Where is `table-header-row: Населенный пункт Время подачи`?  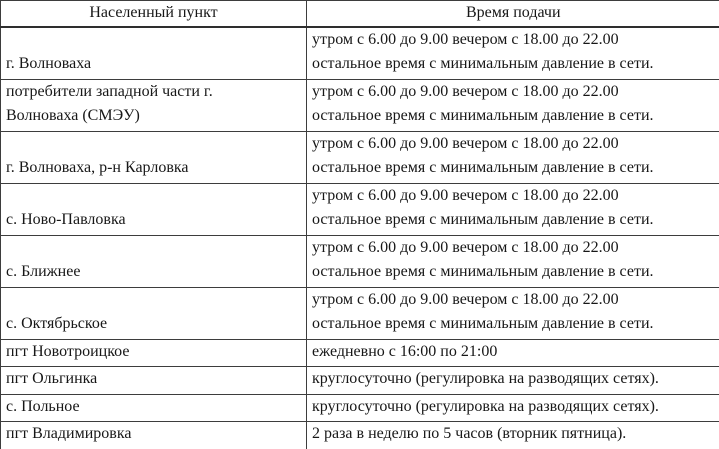 table-header-row: Населенный пункт Время подачи is located at coordinates (360, 14).